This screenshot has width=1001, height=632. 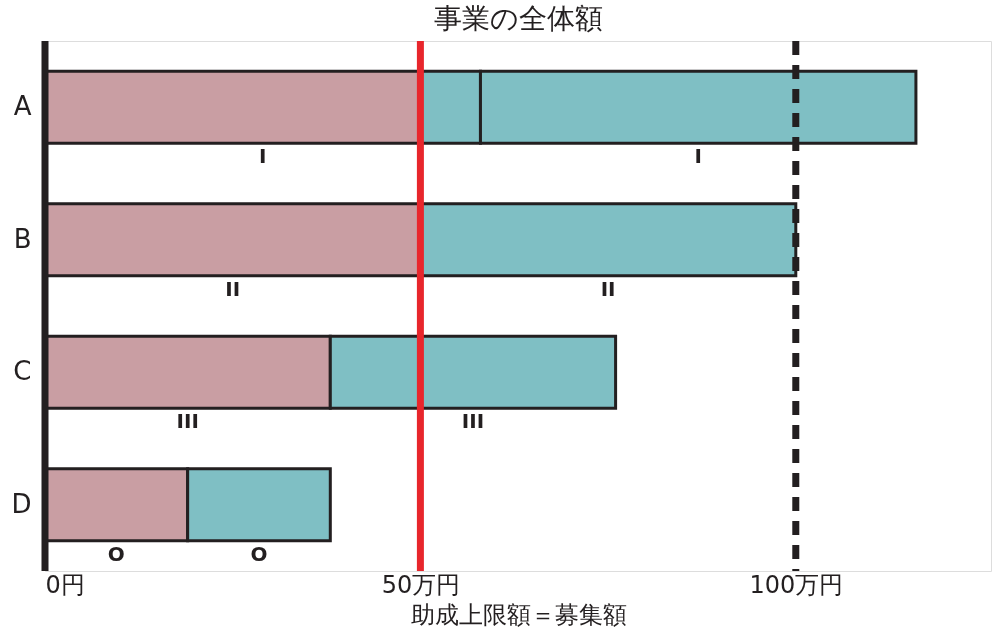 I want to click on x-tick-label: 0円, so click(x=65, y=584).